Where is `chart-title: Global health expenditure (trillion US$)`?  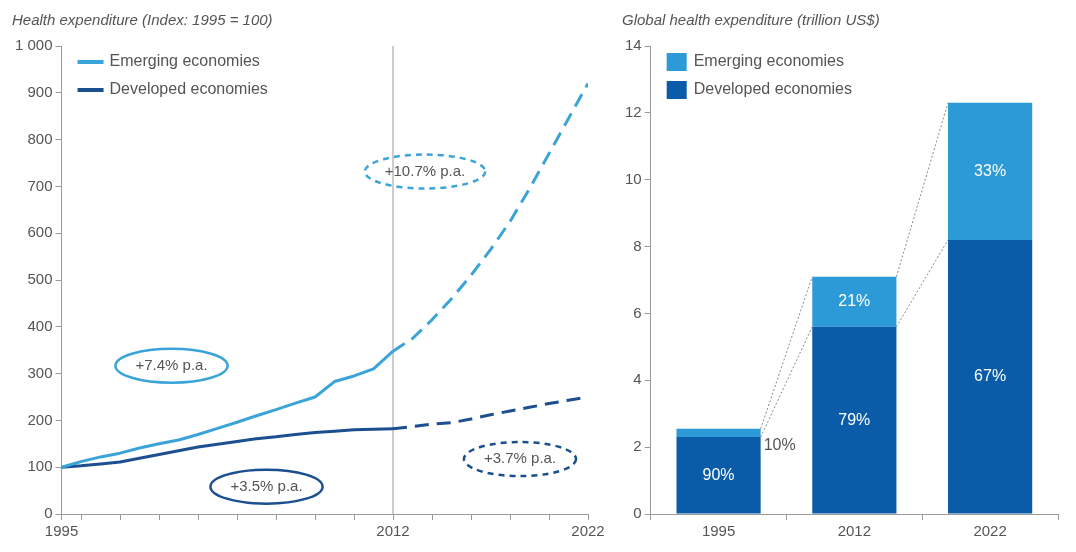
chart-title: Global health expenditure (trillion US$) is located at coordinates (751, 20).